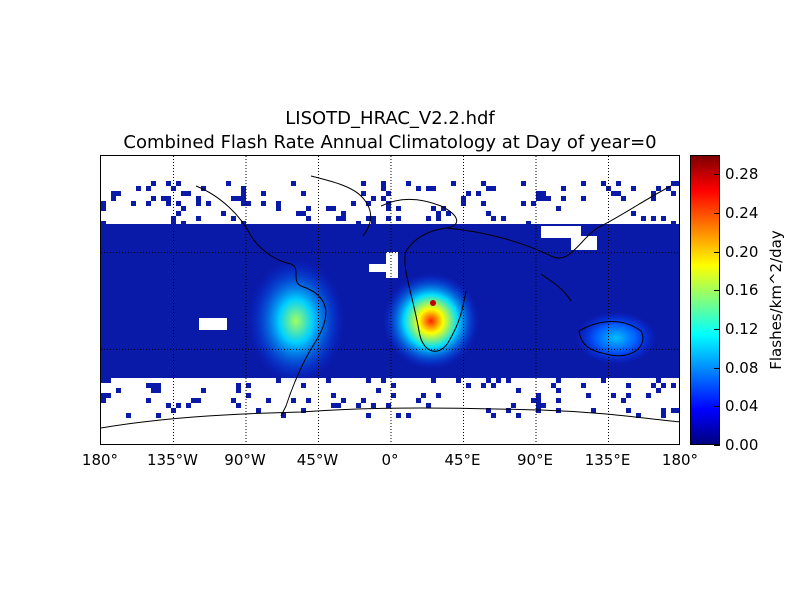  What do you see at coordinates (742, 367) in the screenshot?
I see `colorbar-tick-label: 0.08` at bounding box center [742, 367].